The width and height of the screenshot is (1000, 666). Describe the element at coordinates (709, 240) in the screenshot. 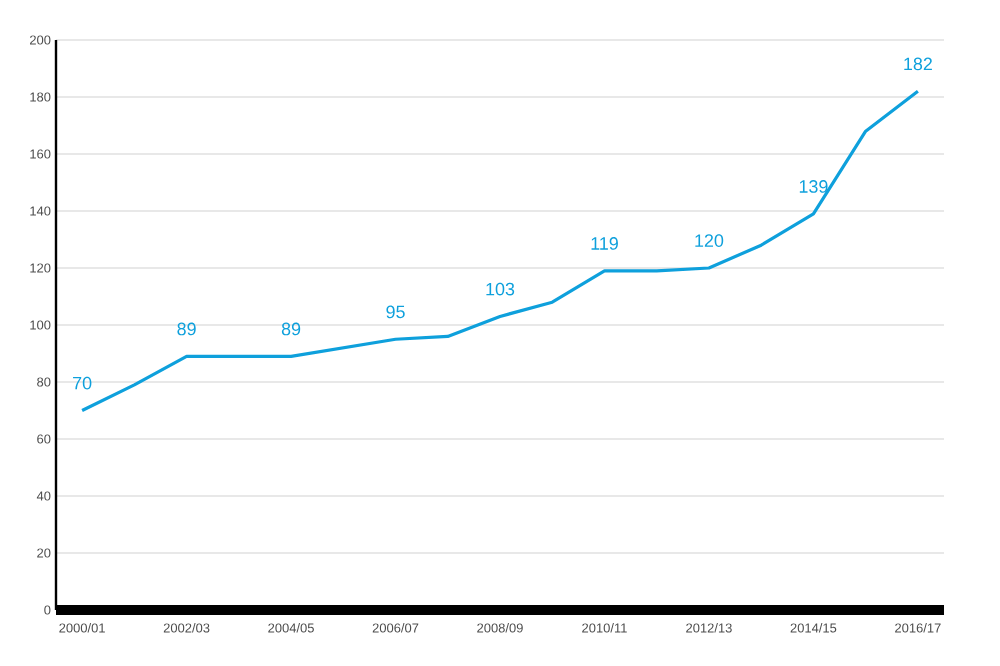

I see `data-label: 120` at that location.